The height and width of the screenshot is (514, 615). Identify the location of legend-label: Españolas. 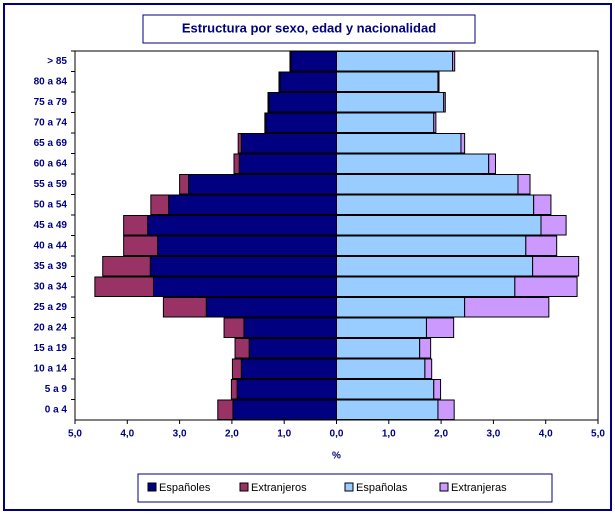
(382, 488).